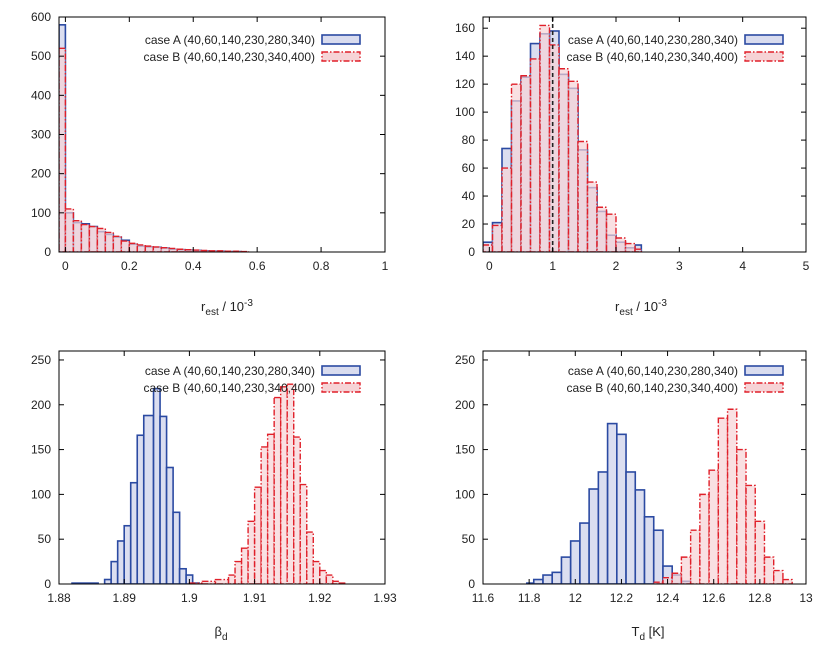  I want to click on y-tick-label: 20, so click(469, 224).